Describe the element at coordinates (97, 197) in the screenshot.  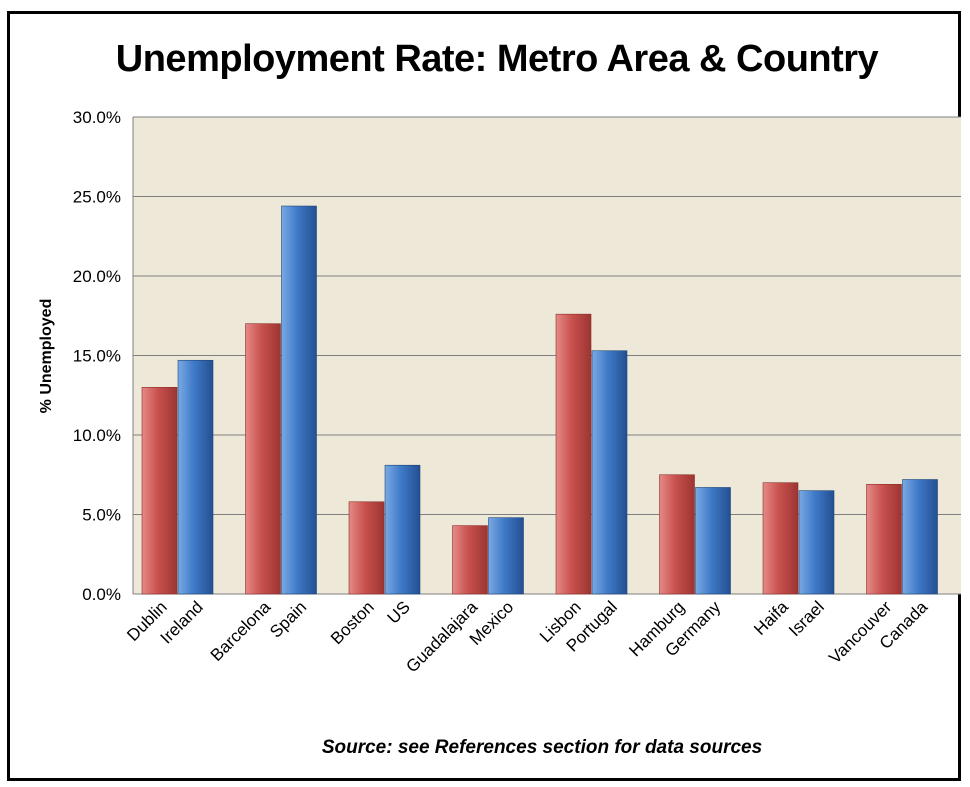
I see `y-tick-label: 25.0%` at that location.